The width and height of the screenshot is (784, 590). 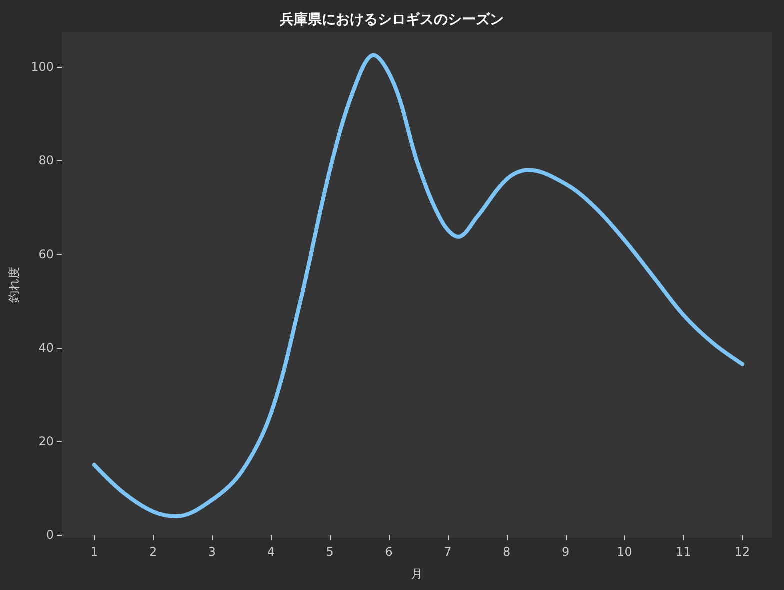 What do you see at coordinates (417, 574) in the screenshot?
I see `x-axis-title: 月` at bounding box center [417, 574].